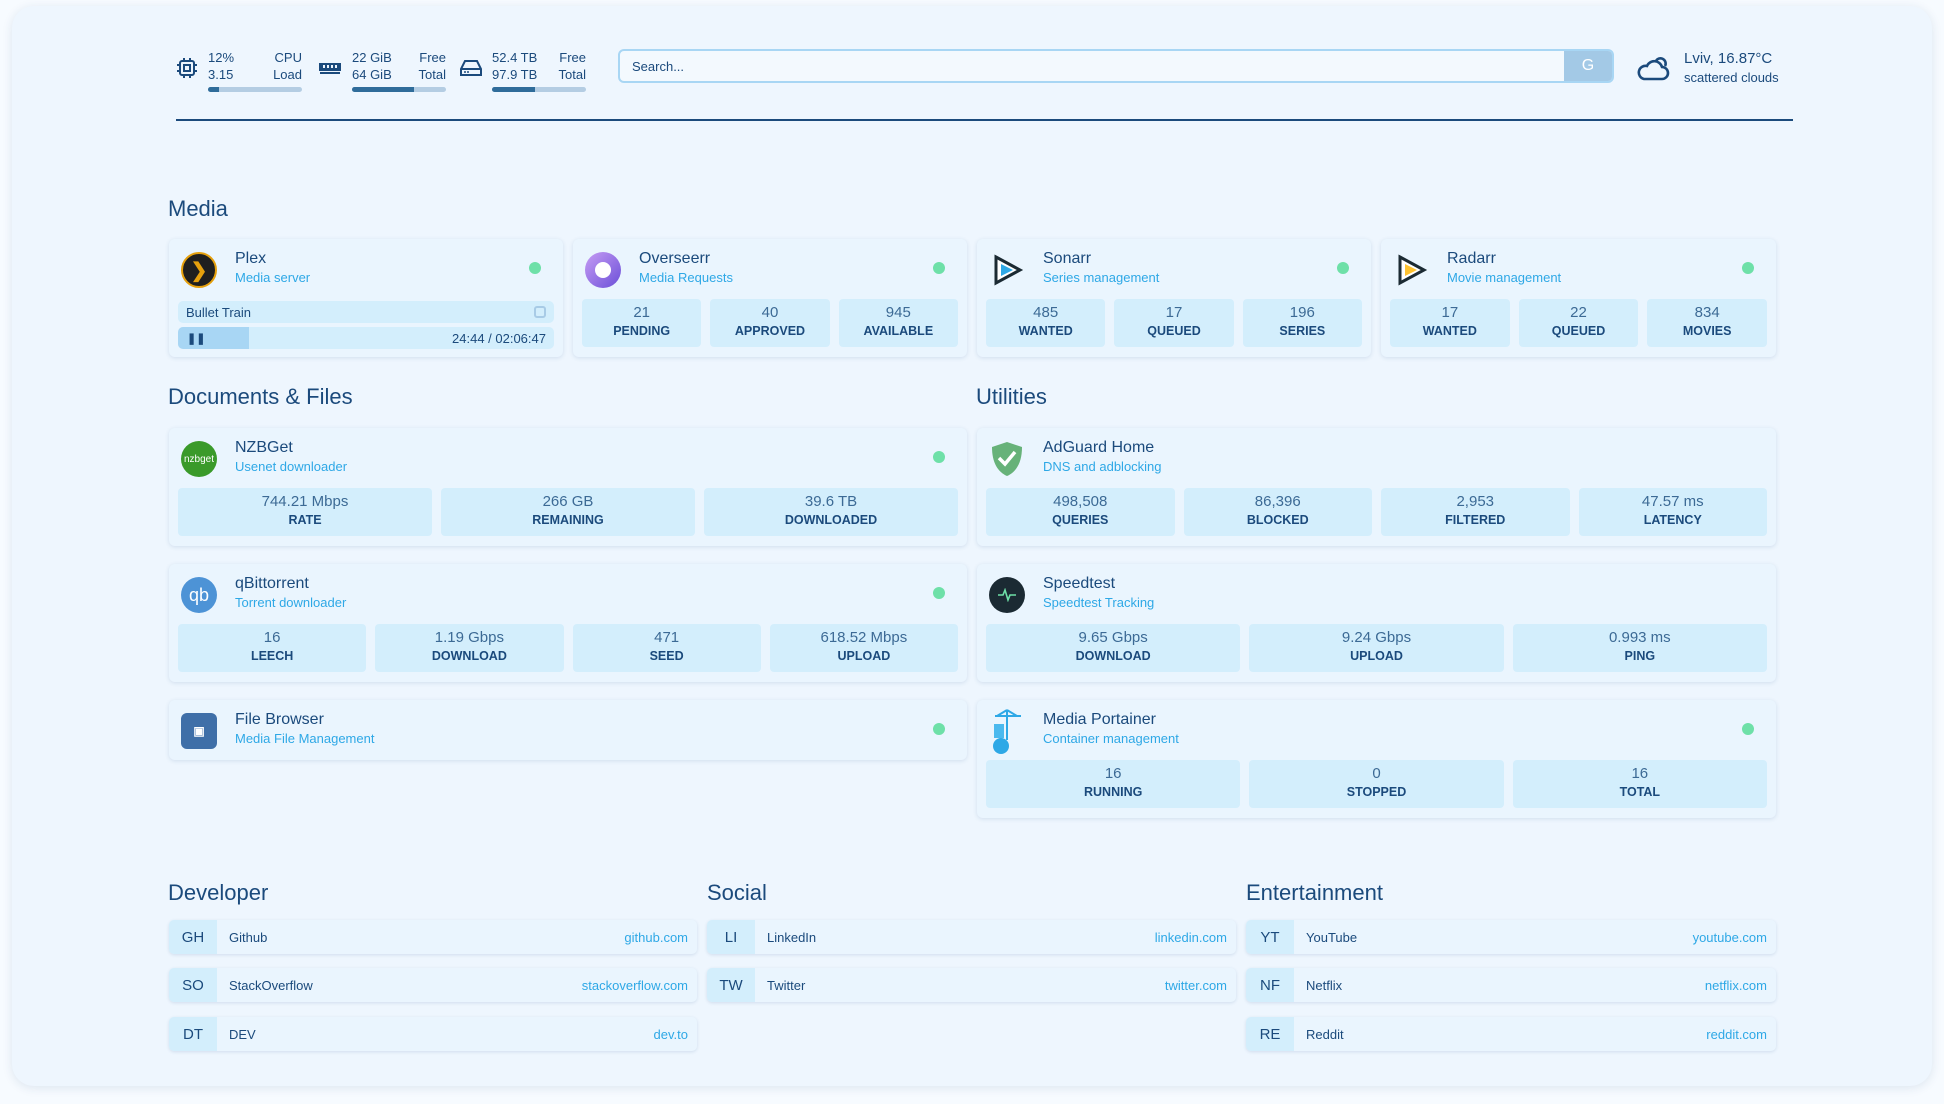 Image resolution: width=1944 pixels, height=1104 pixels. Describe the element at coordinates (264, 447) in the screenshot. I see `service-title: NZBGet` at that location.